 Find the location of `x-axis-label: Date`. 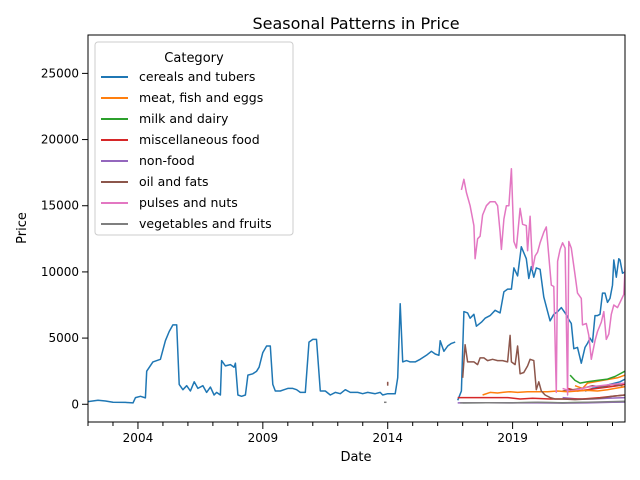

x-axis-label: Date is located at coordinates (355, 457).